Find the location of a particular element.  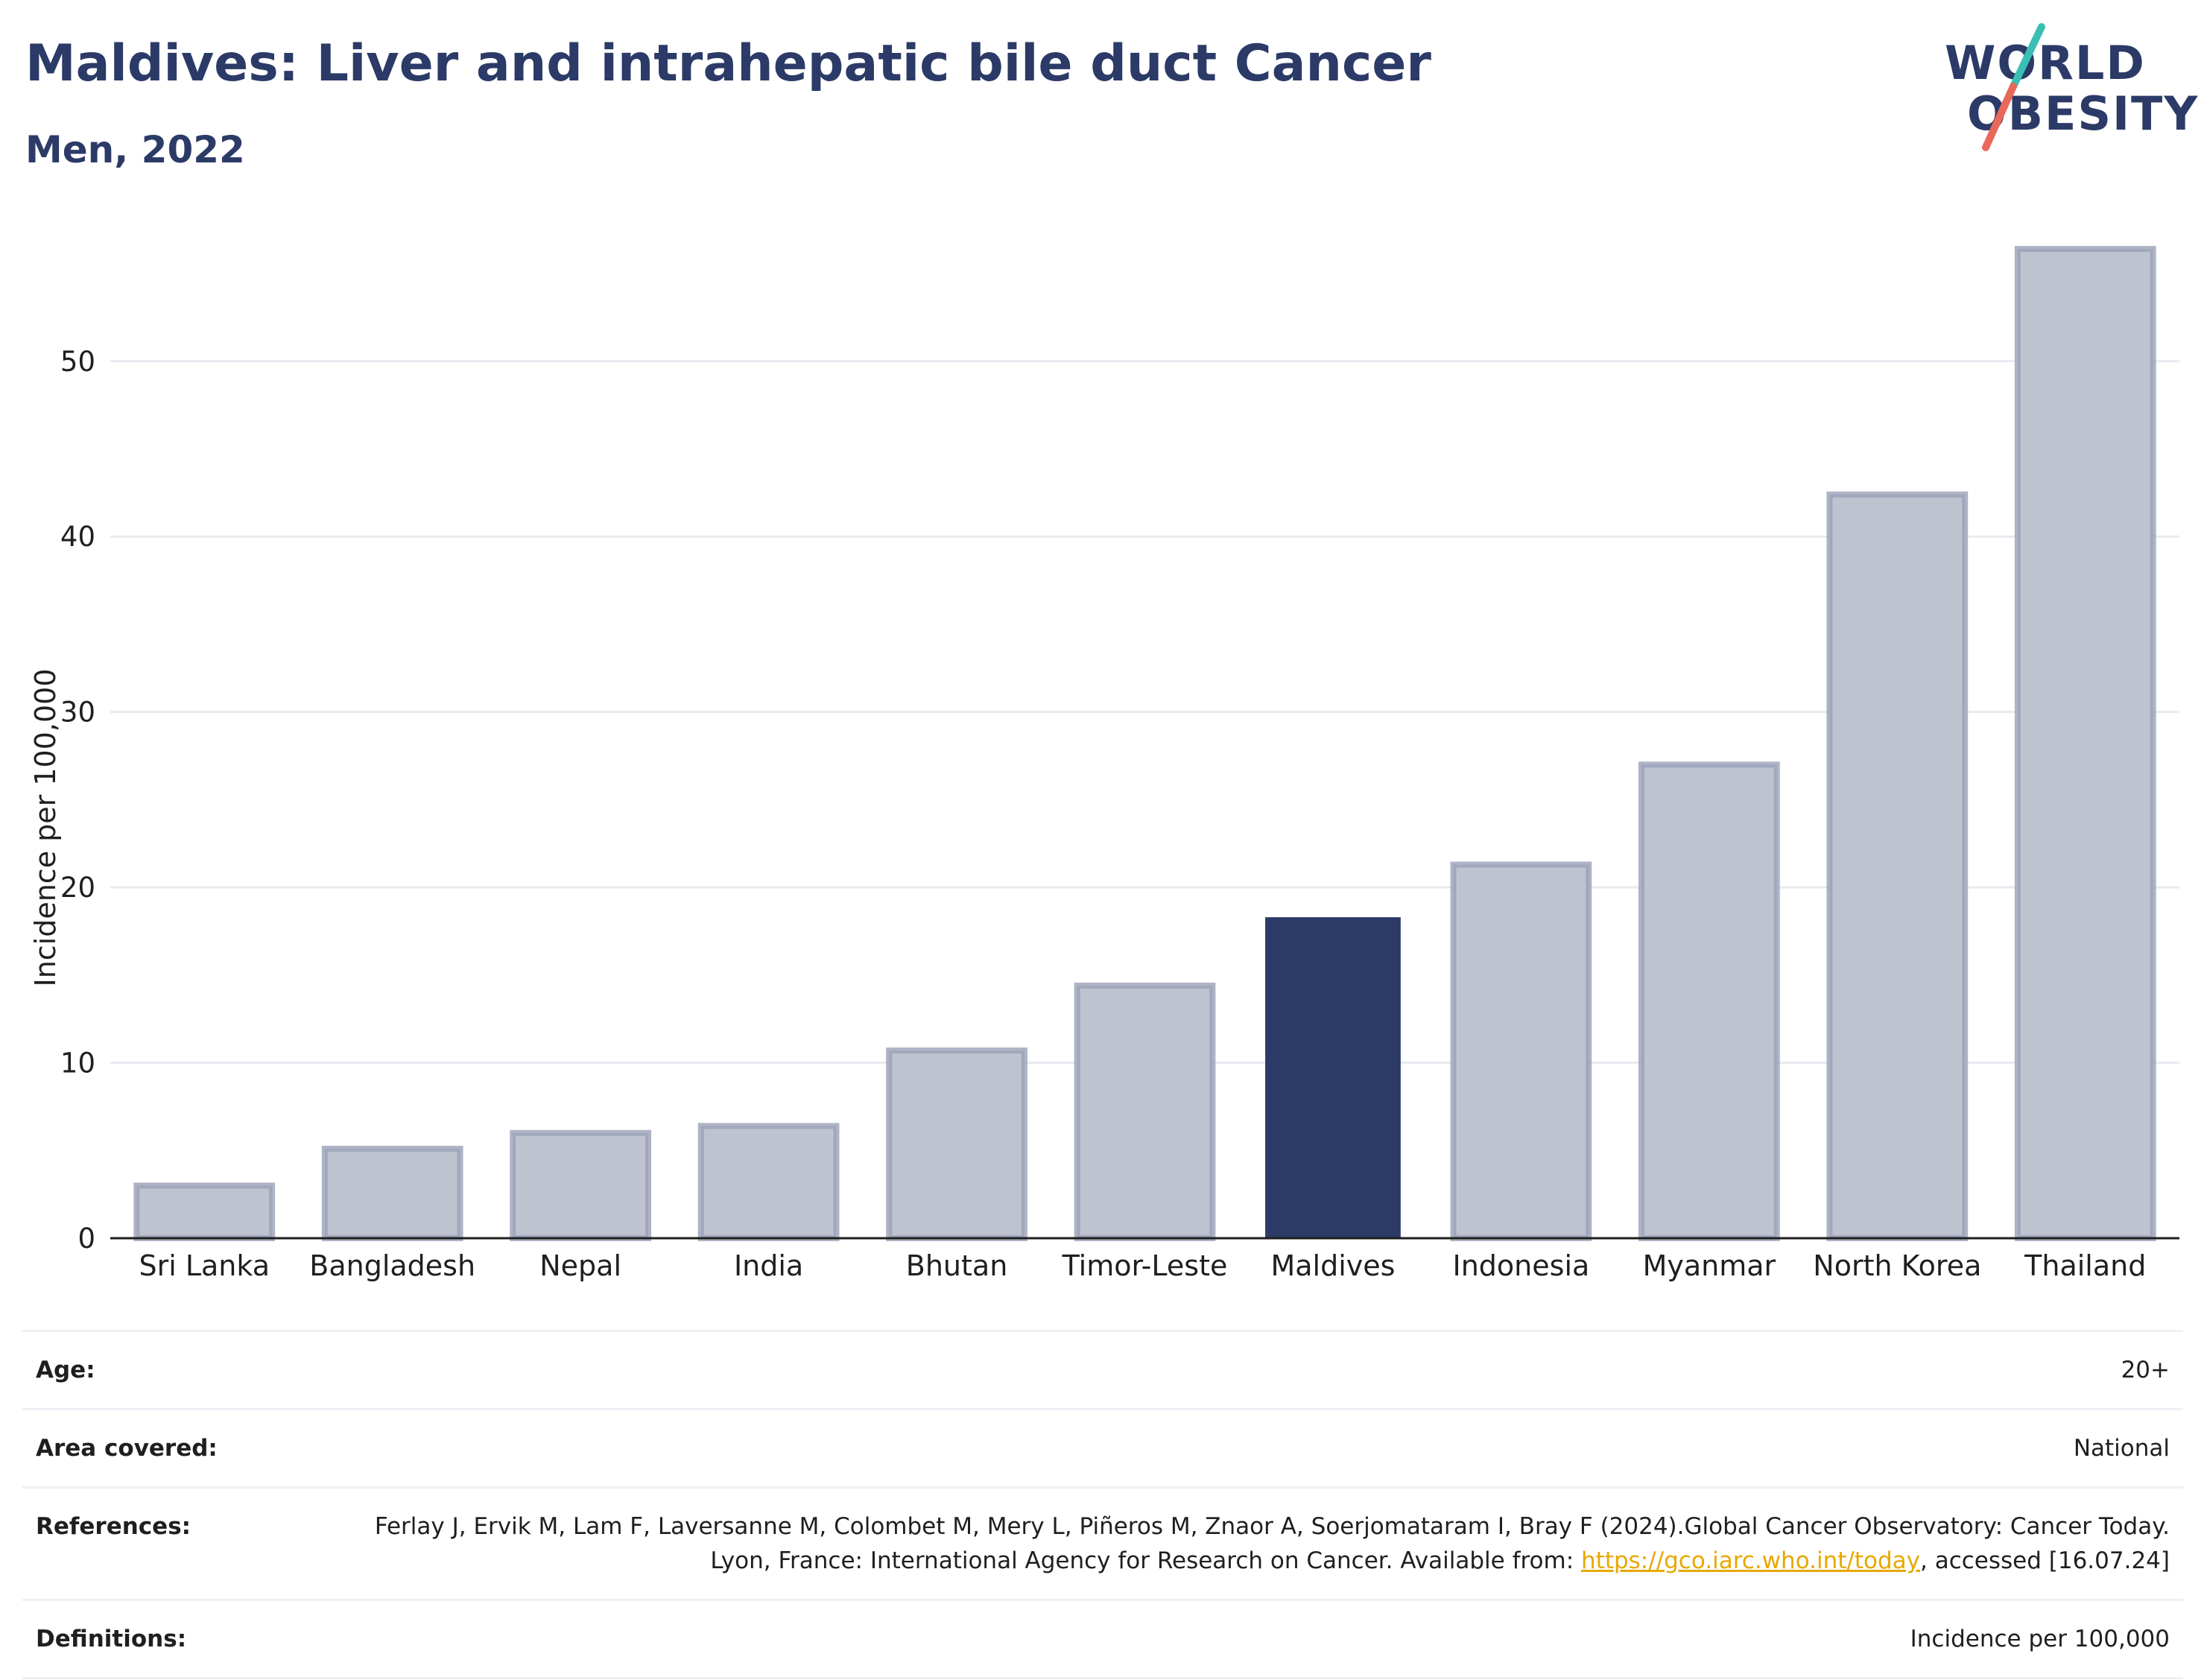

x-tick-label: Bhutan is located at coordinates (957, 1265).